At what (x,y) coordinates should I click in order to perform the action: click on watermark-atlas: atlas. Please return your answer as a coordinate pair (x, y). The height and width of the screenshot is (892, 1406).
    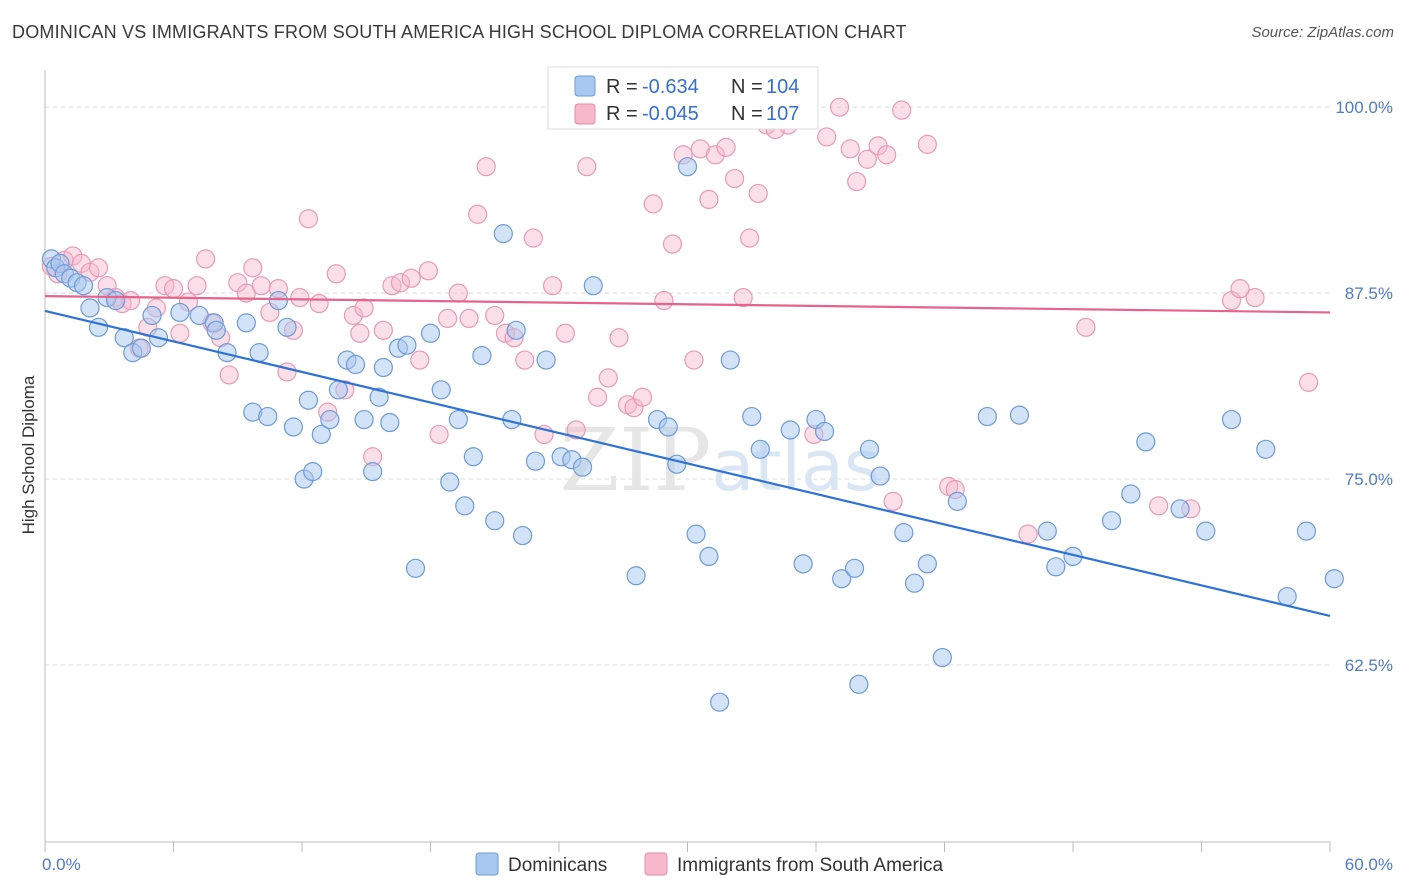
    Looking at the image, I should click on (795, 466).